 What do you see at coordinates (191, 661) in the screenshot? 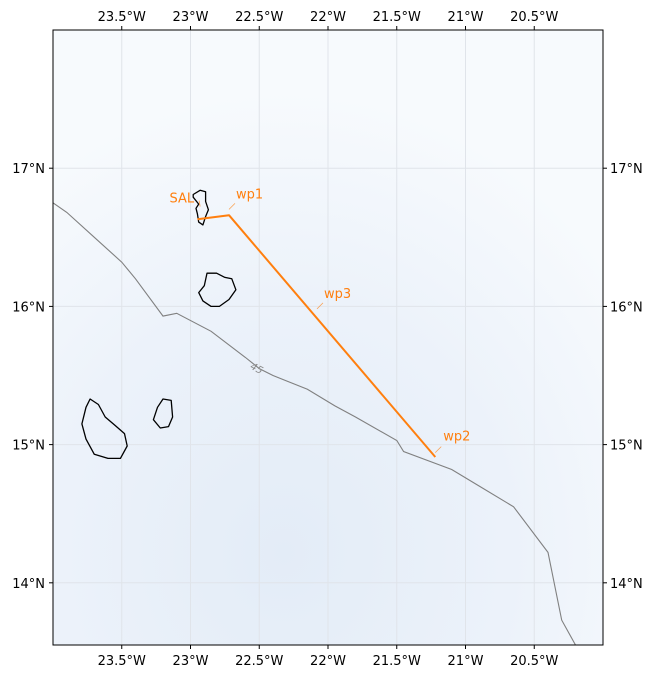
I see `lon-tick-label-bottom: 23°W` at bounding box center [191, 661].